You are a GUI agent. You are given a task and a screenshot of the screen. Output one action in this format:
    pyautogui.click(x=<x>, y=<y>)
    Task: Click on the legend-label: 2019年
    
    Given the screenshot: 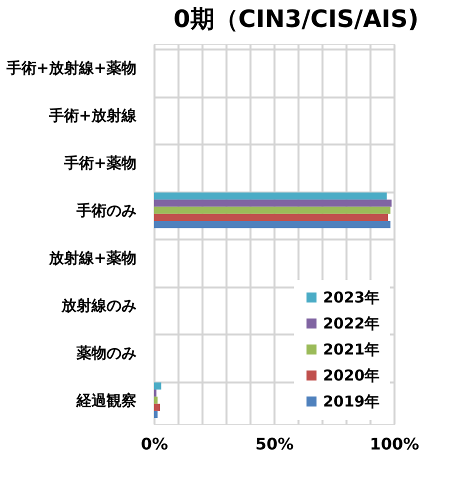 What is the action you would take?
    pyautogui.click(x=351, y=401)
    